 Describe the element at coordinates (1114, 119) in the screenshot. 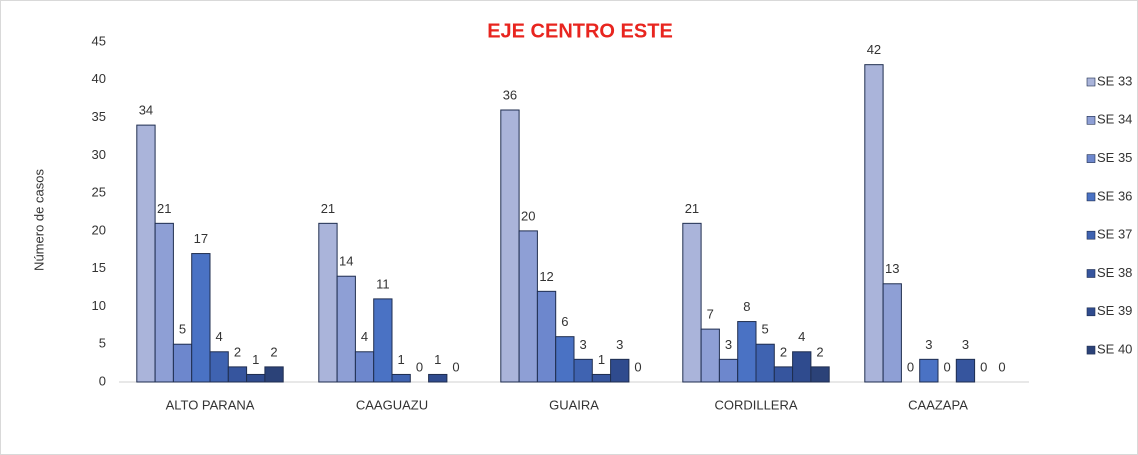

I see `legend-label: SE 34` at that location.